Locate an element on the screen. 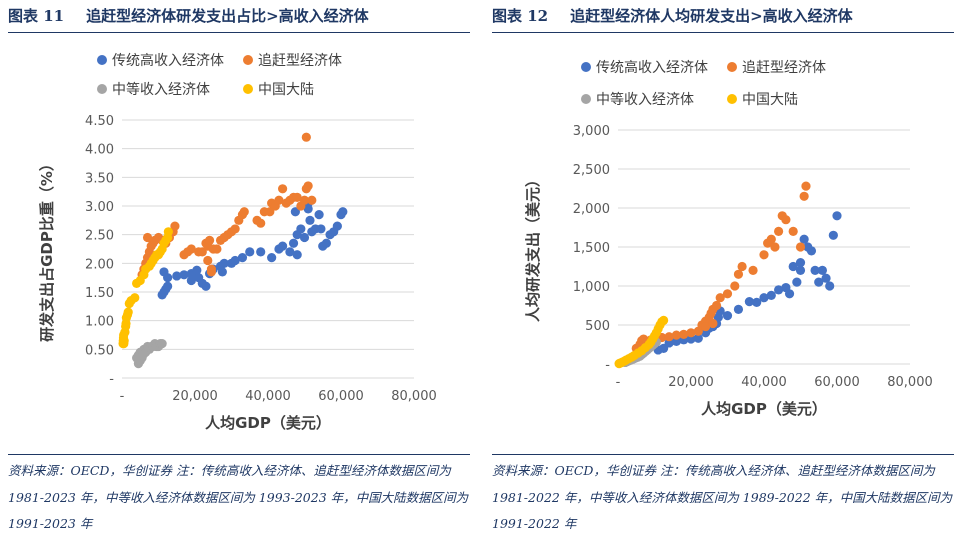  x-axis-title: 人均GDP（美元） is located at coordinates (764, 409).